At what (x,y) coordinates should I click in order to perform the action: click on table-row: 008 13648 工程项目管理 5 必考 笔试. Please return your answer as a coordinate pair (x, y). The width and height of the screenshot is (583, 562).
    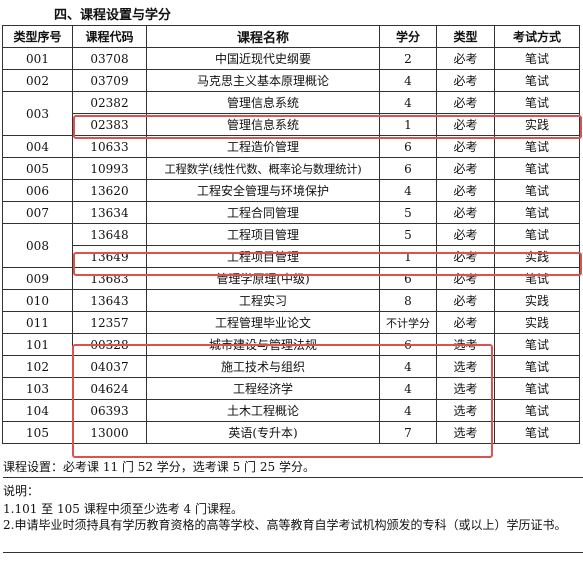
    Looking at the image, I should click on (291, 245).